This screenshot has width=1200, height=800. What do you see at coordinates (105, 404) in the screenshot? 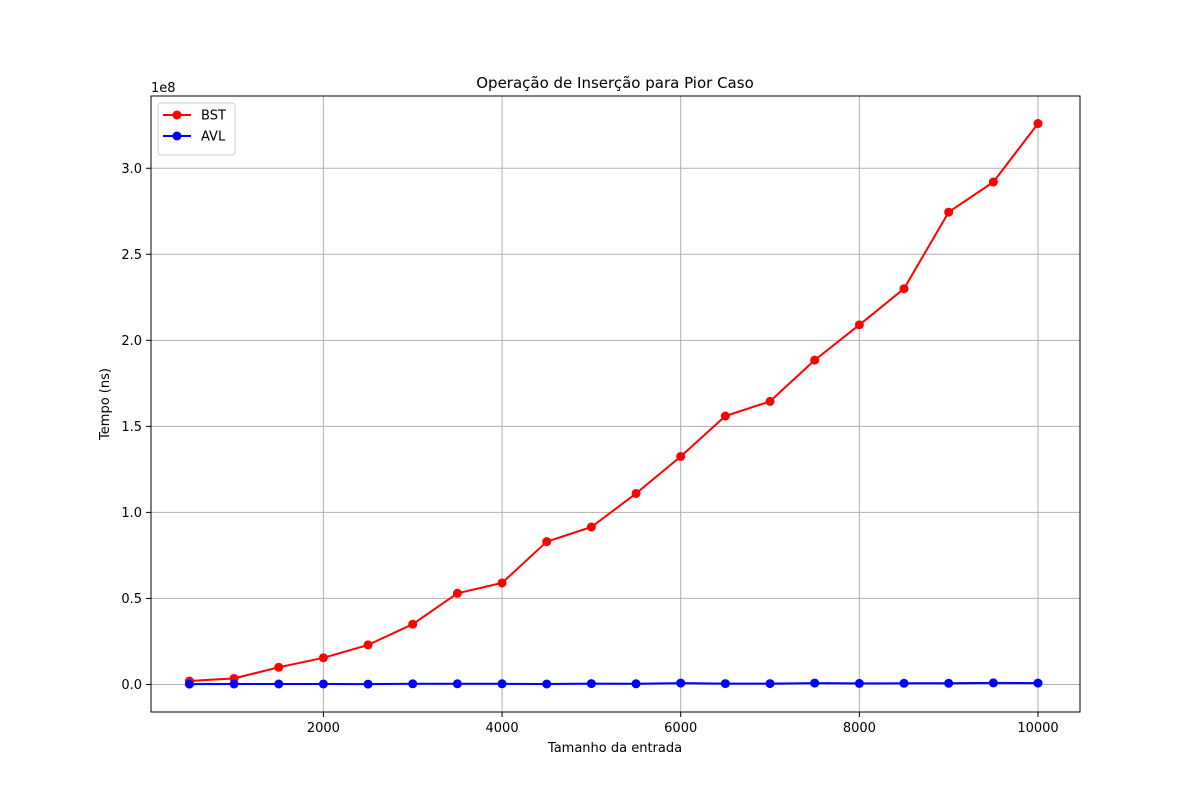
I see `y-axis-label: Tempo (ns)` at bounding box center [105, 404].